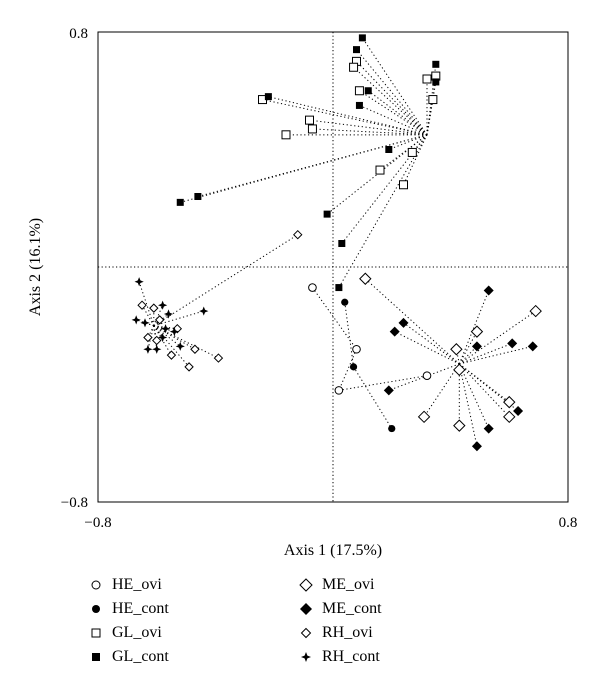  Describe the element at coordinates (140, 608) in the screenshot. I see `legend-label: HE_cont` at that location.